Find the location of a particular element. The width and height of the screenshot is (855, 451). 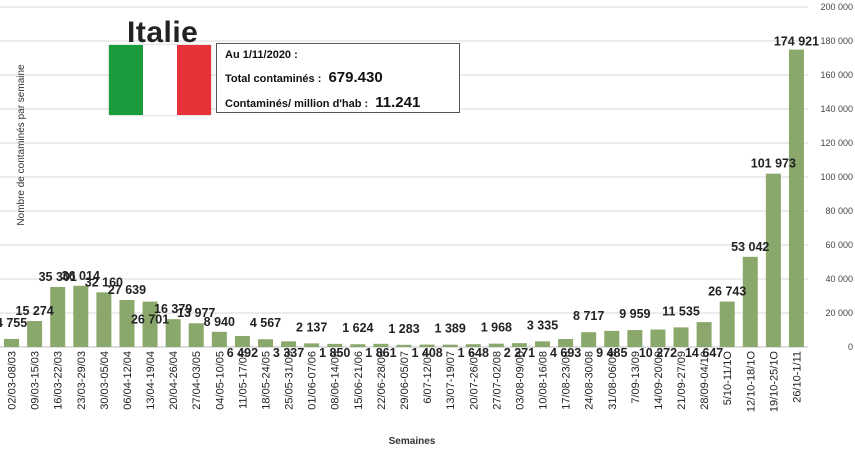

x-tick-label: 01/06-07/06 is located at coordinates (313, 380).